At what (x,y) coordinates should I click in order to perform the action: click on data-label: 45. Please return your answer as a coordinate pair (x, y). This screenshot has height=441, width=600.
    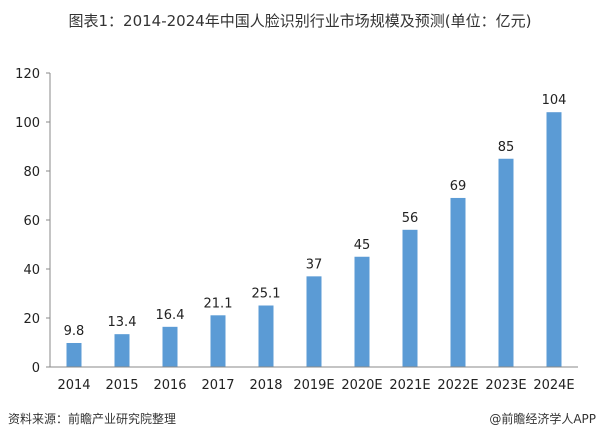
    Looking at the image, I should click on (362, 245).